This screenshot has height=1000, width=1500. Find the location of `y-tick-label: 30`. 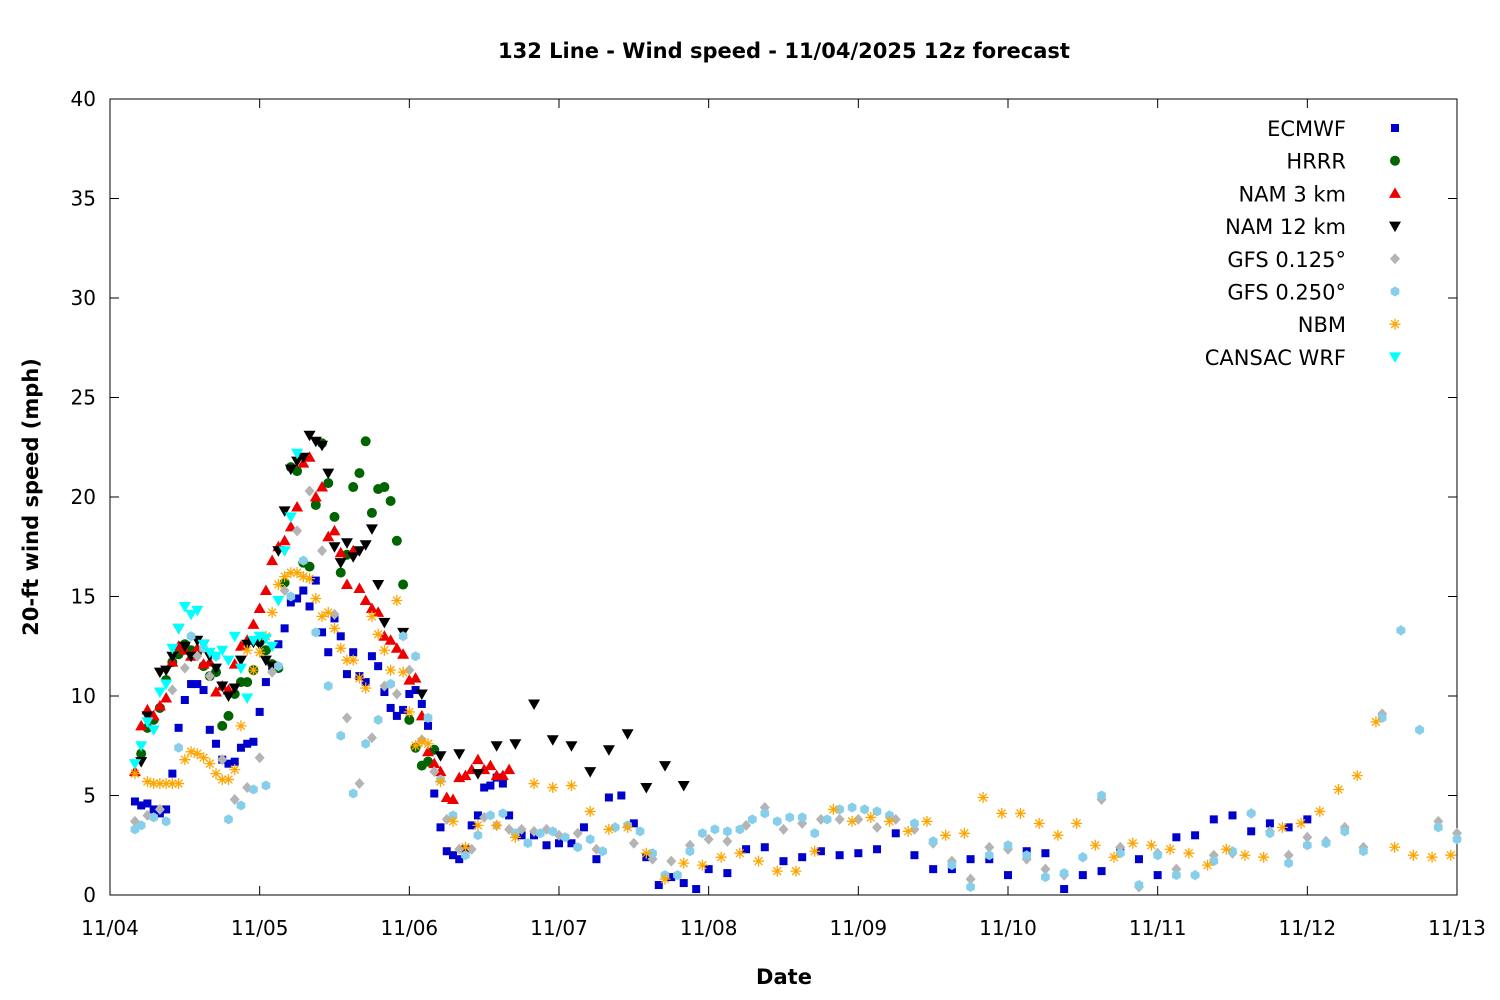

y-tick-label: 30 is located at coordinates (83, 298).